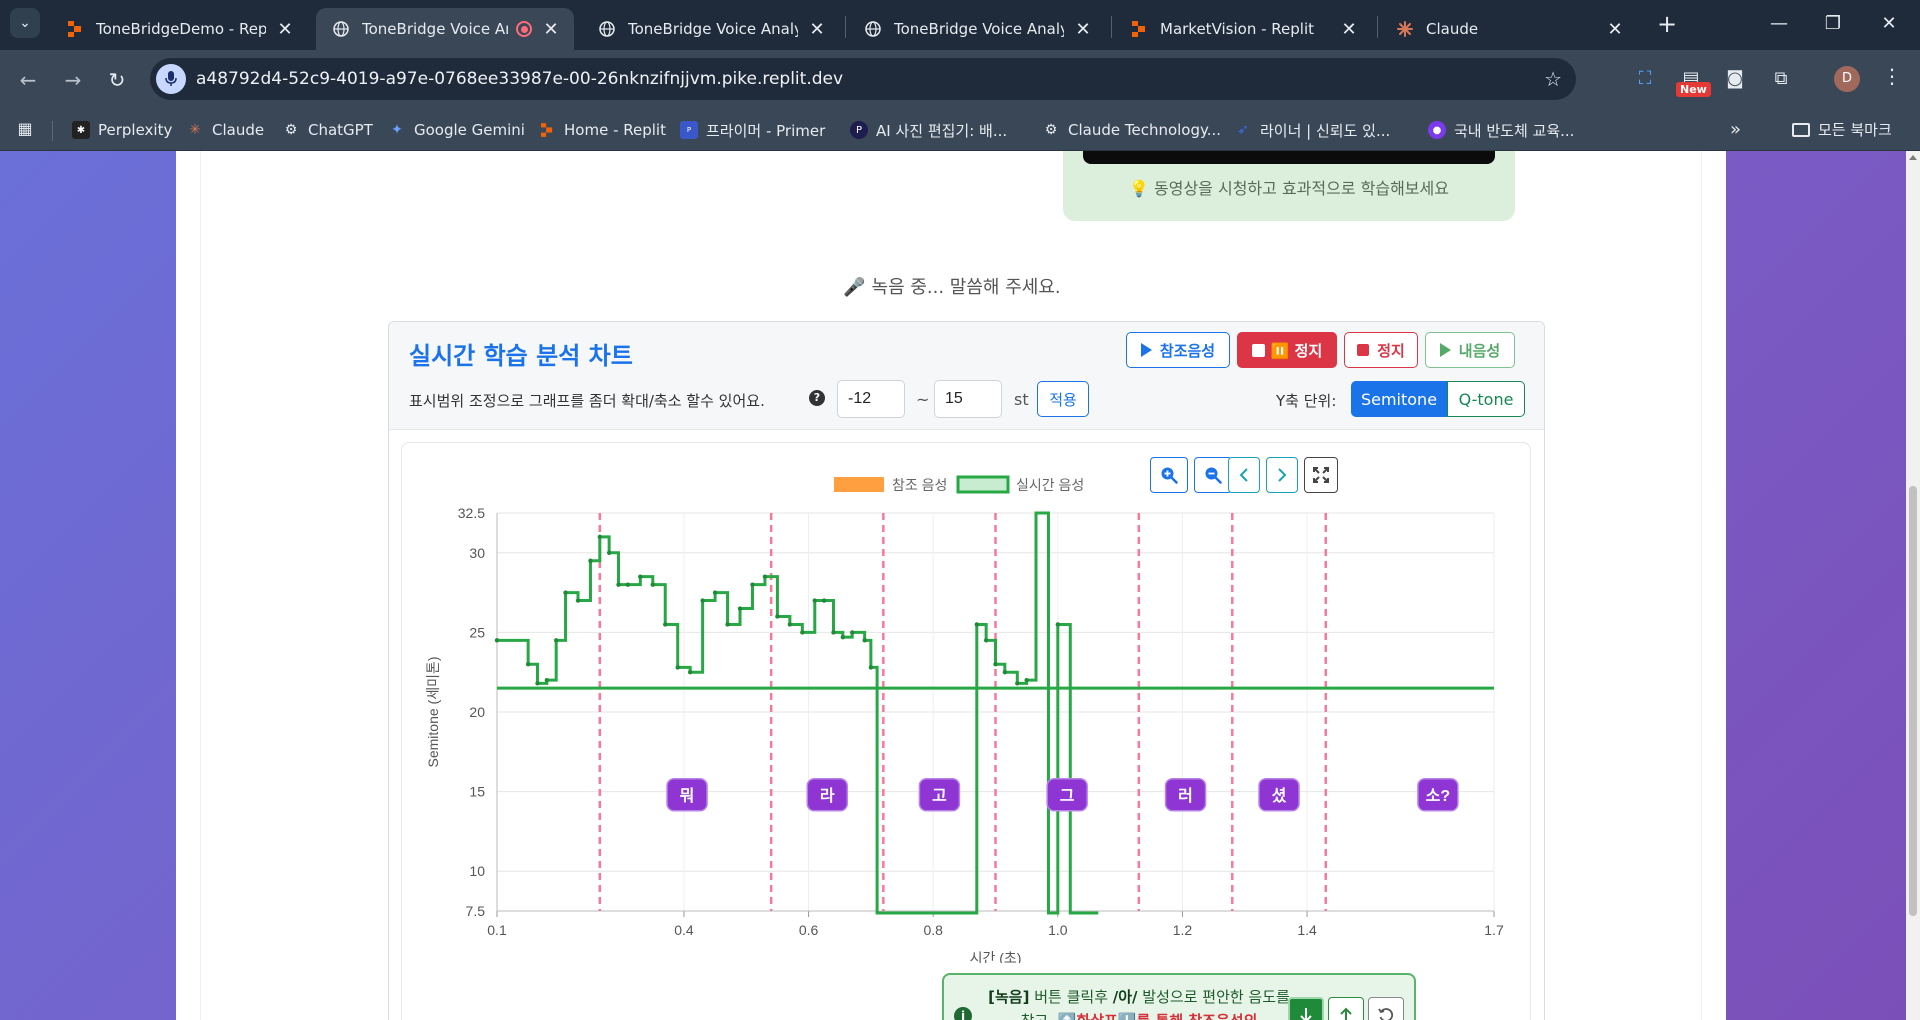 This screenshot has height=1020, width=1920. Describe the element at coordinates (602, 130) in the screenshot. I see `bookmark-home-replit: Home - Replit` at that location.